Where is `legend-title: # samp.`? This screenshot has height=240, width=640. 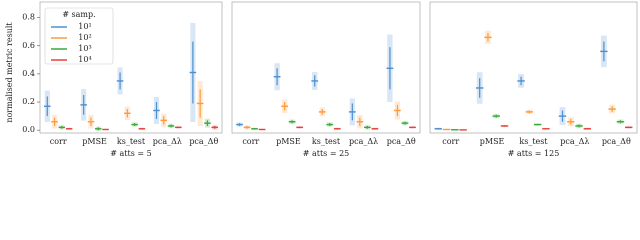 legend-title: # samp. is located at coordinates (78, 14).